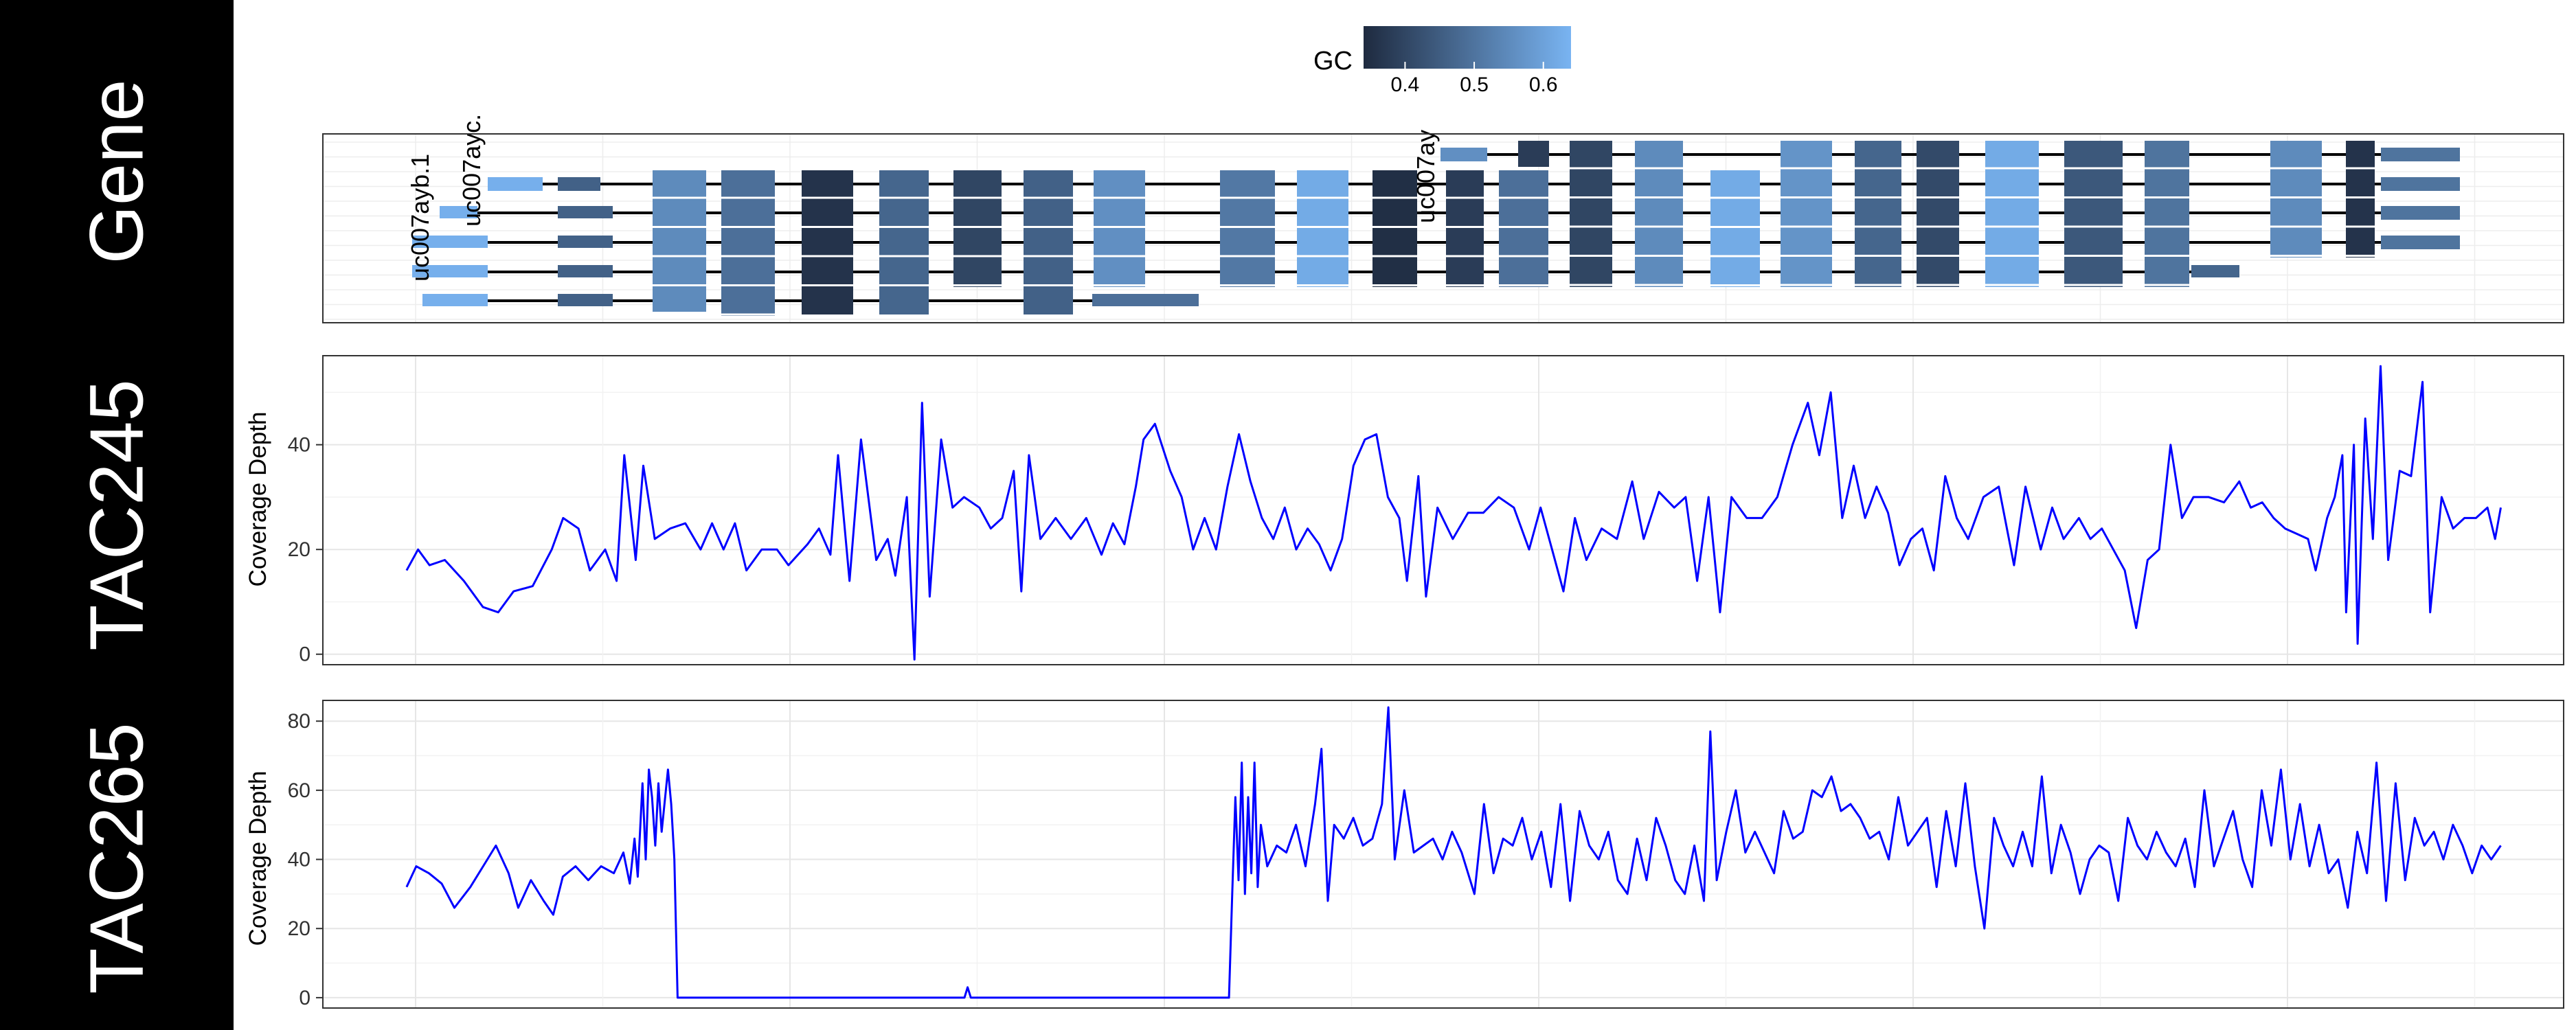 This screenshot has height=1030, width=2576. Describe the element at coordinates (117, 858) in the screenshot. I see `strip-tac265: TAC265` at that location.